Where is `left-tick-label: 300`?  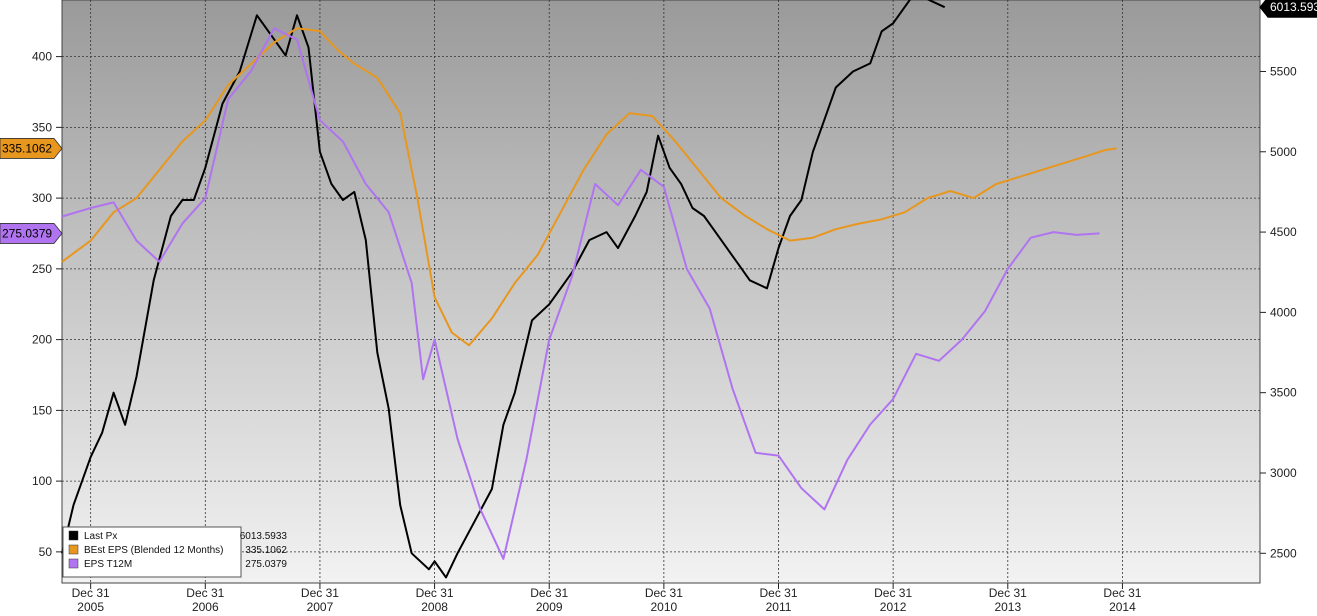
left-tick-label: 300 is located at coordinates (42, 198).